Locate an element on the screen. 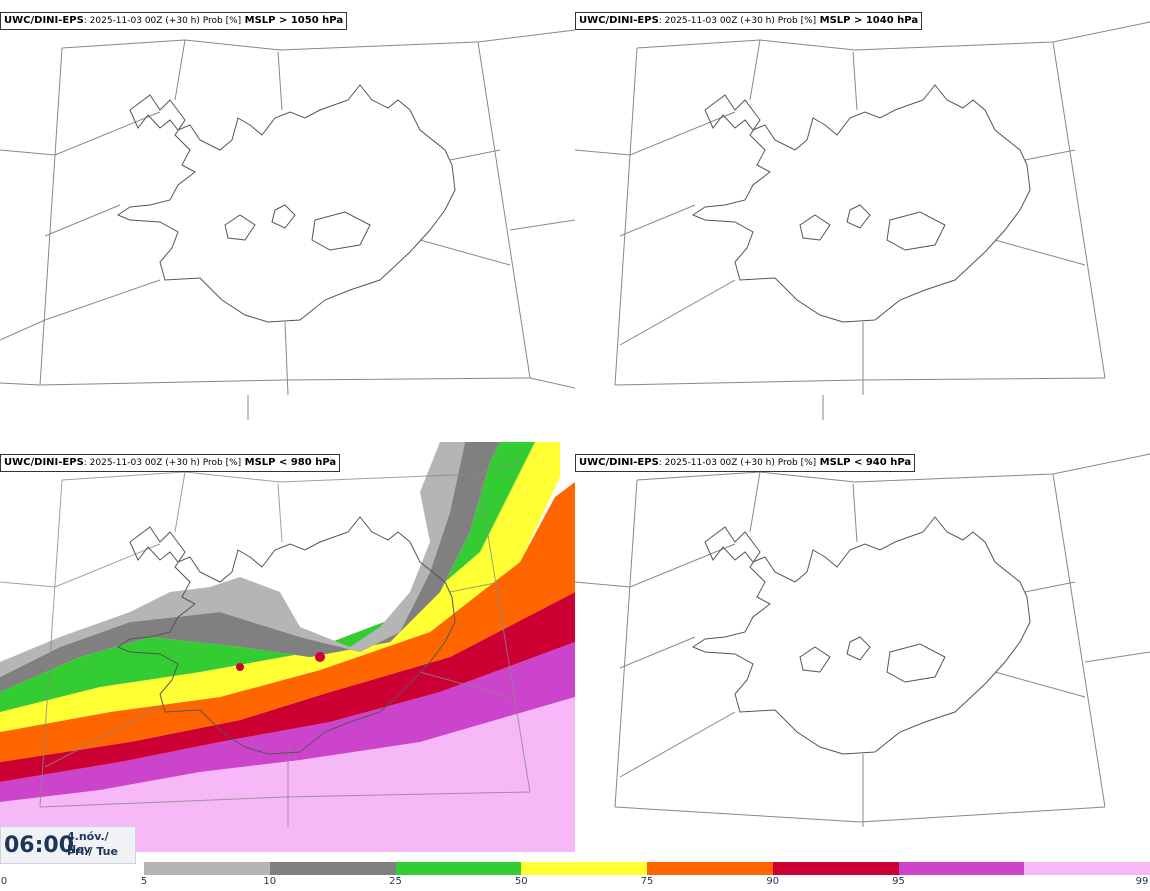  colorbar-tick-label: 50 is located at coordinates (521, 881).